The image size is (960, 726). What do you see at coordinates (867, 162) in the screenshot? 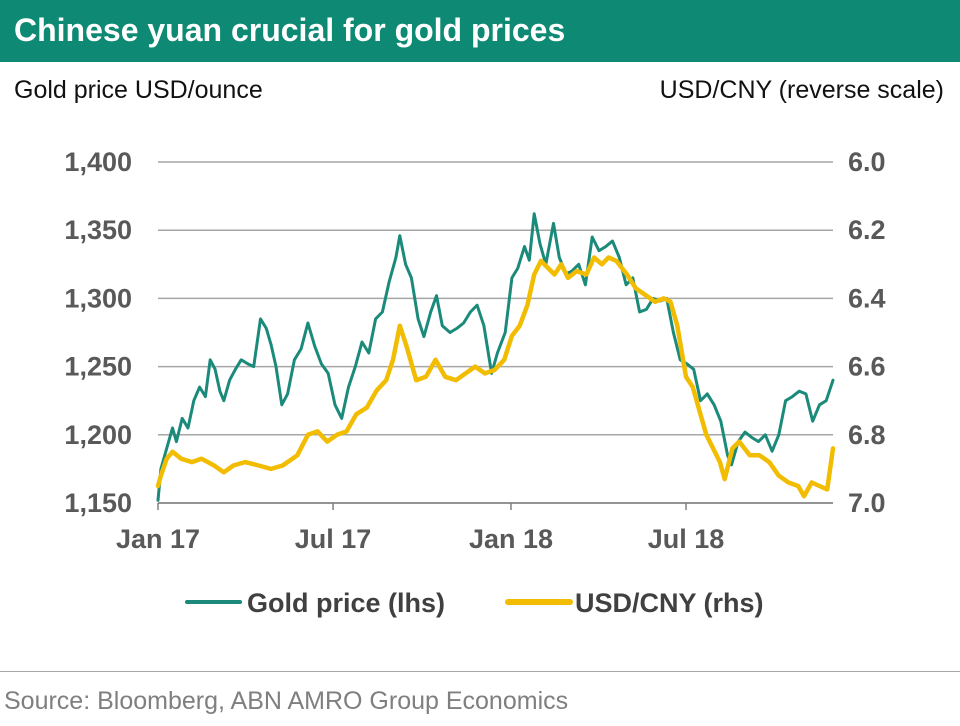
I see `right-tick-label: 6.0` at bounding box center [867, 162].